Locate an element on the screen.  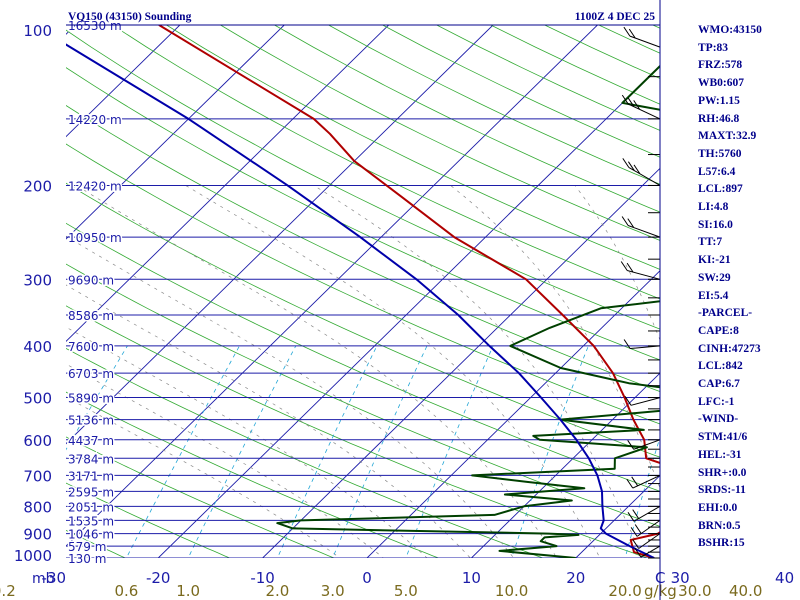
temperature-tick-label: -20 is located at coordinates (158, 578).